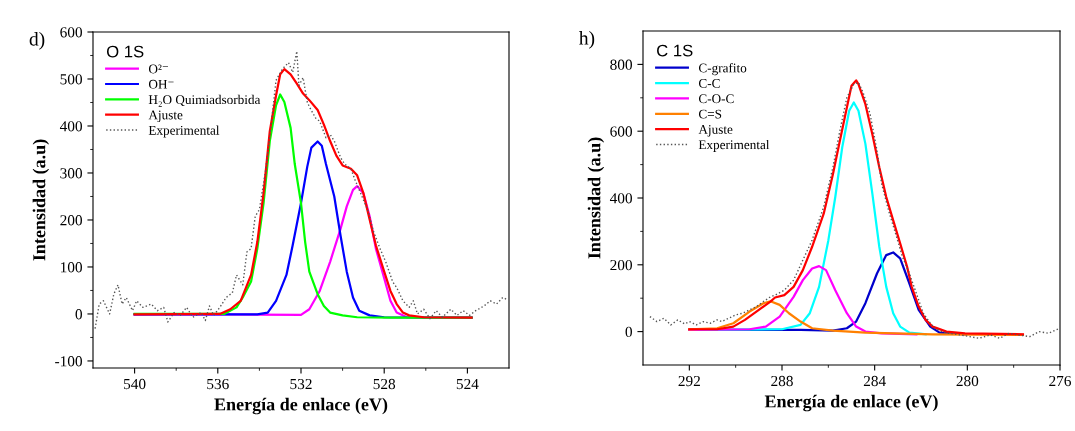 This screenshot has width=1075, height=431. I want to click on y-tick-label: 800, so click(621, 64).